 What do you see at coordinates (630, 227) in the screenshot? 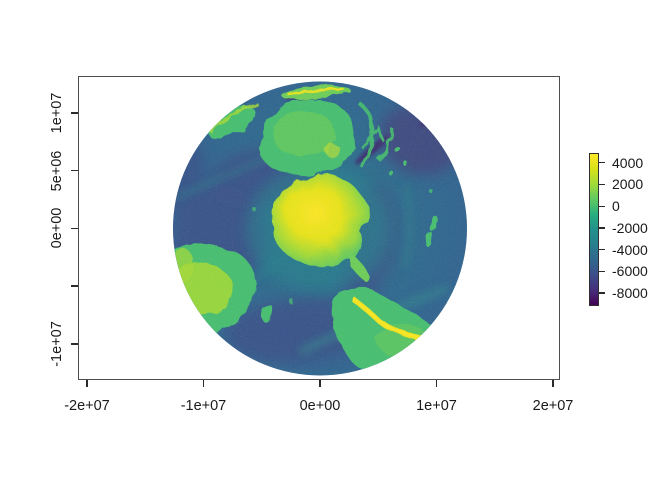
I see `colorbar-tick-label: -2000` at bounding box center [630, 227].